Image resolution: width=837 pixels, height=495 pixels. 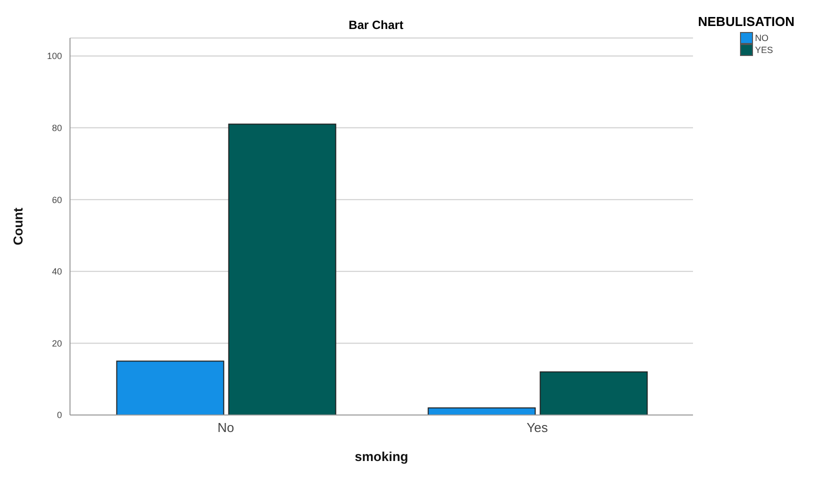 I want to click on y-tick-label: 100, so click(x=54, y=56).